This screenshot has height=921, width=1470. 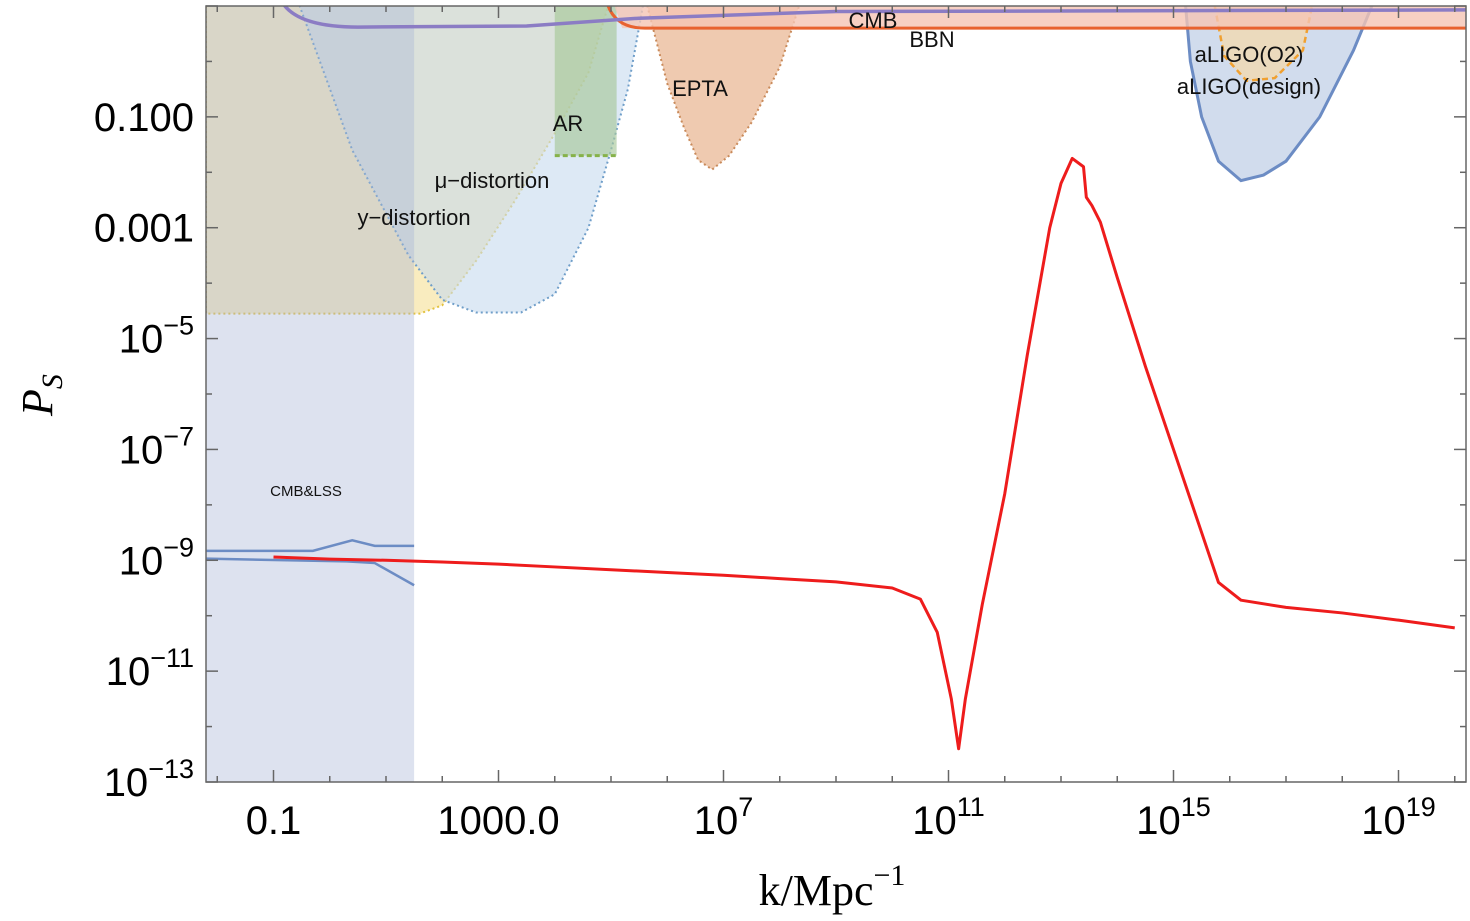 I want to click on x-tick-label-0: 0.1, so click(x=274, y=821).